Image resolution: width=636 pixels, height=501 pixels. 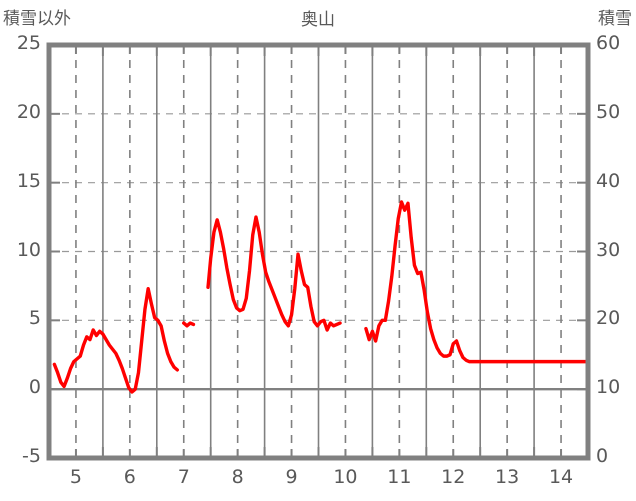 What do you see at coordinates (28, 249) in the screenshot?
I see `y-axis-tick-label: 10` at bounding box center [28, 249].